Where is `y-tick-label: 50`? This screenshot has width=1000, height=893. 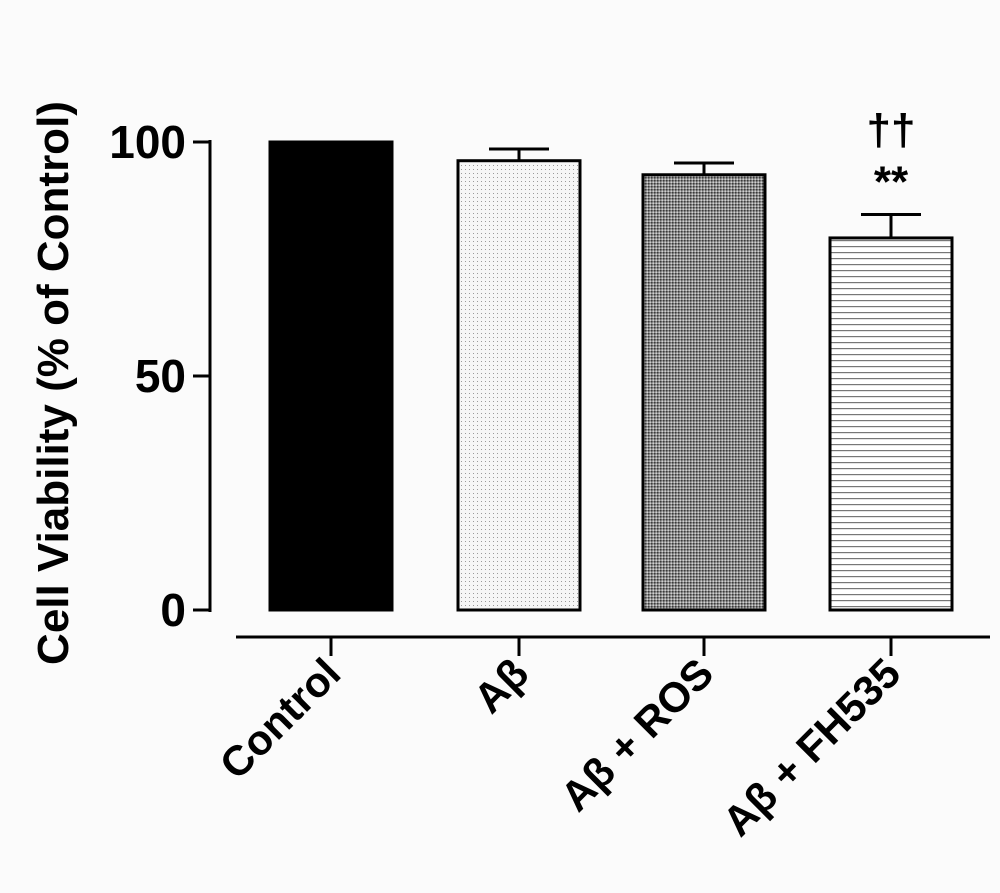 y-tick-label: 50 is located at coordinates (160, 376).